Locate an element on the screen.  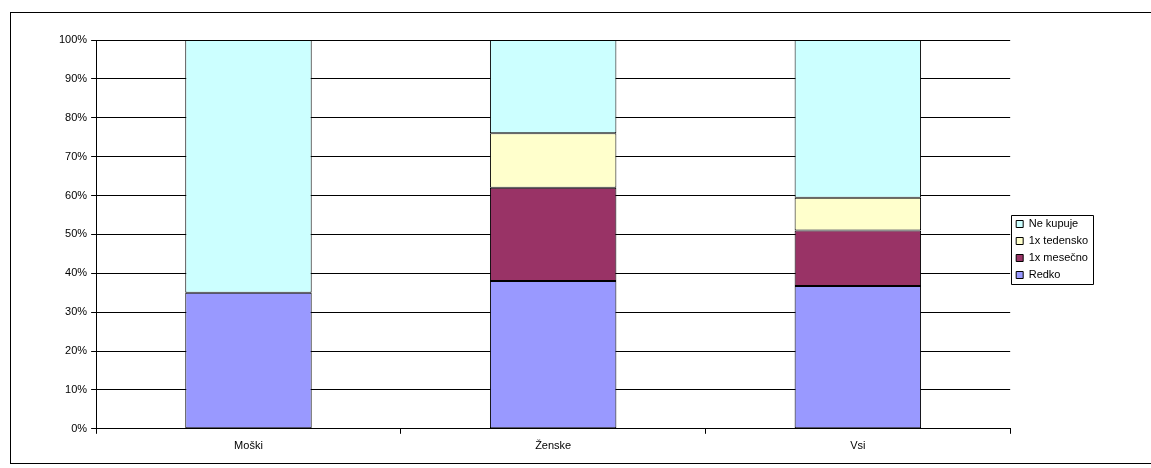
y-tick-label: 80% is located at coordinates (76, 116).